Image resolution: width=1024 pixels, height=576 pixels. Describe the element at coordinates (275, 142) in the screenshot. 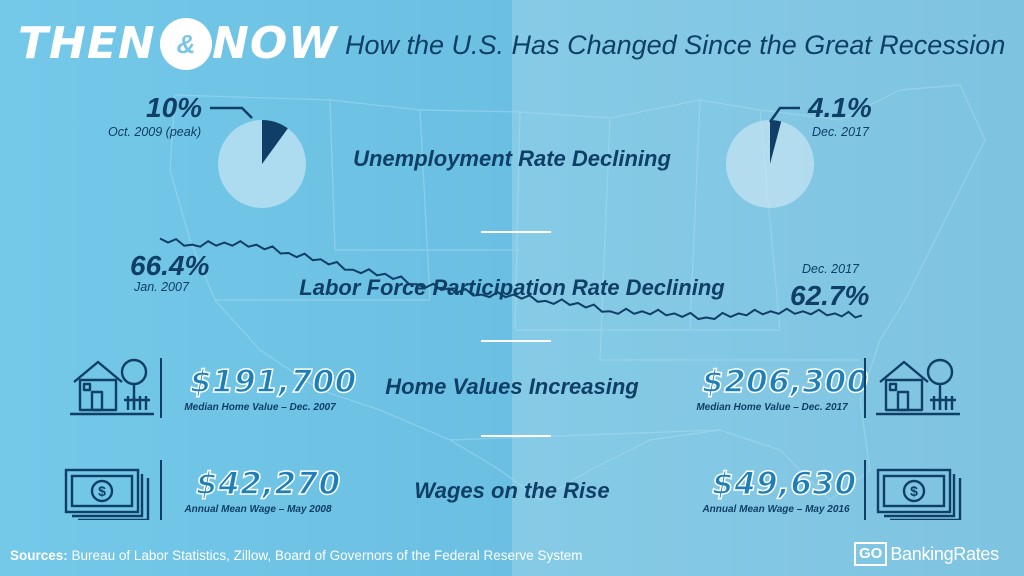

I see `pie-then-slice` at that location.